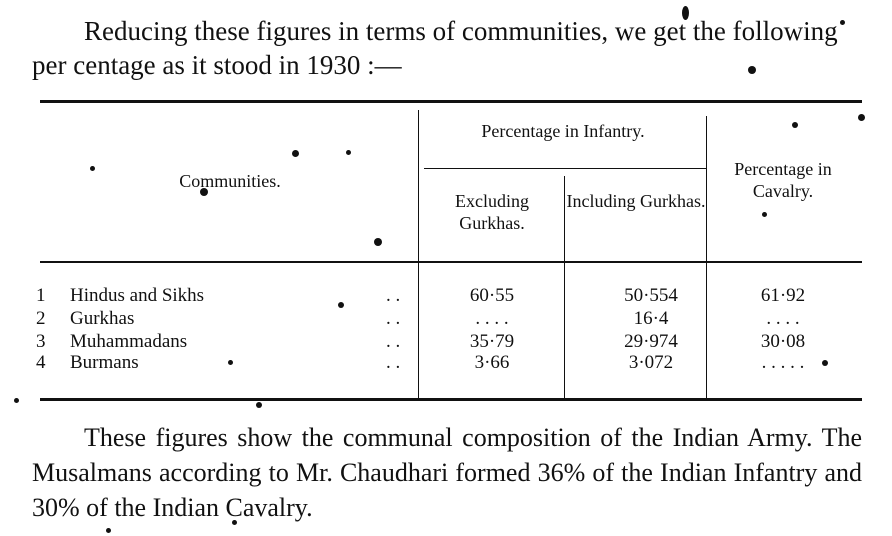  What do you see at coordinates (651, 341) in the screenshot?
I see `including-value: 29·974` at bounding box center [651, 341].